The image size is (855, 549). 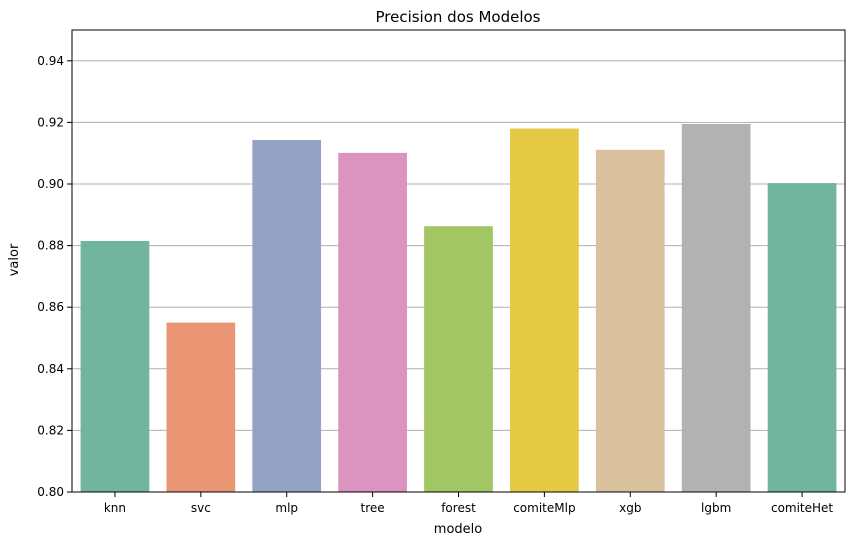 What do you see at coordinates (286, 508) in the screenshot?
I see `x-tick-label: mlp` at bounding box center [286, 508].